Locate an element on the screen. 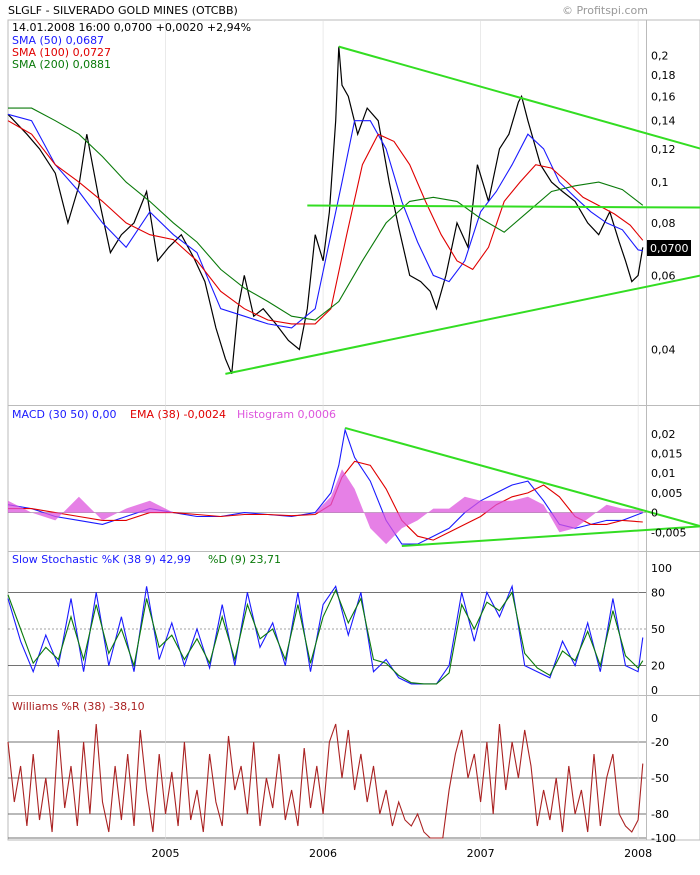 The width and height of the screenshot is (700, 875). quote-line: 14.01.2008 16:00 0,0700 +0,0020 +2,94% is located at coordinates (131, 27).